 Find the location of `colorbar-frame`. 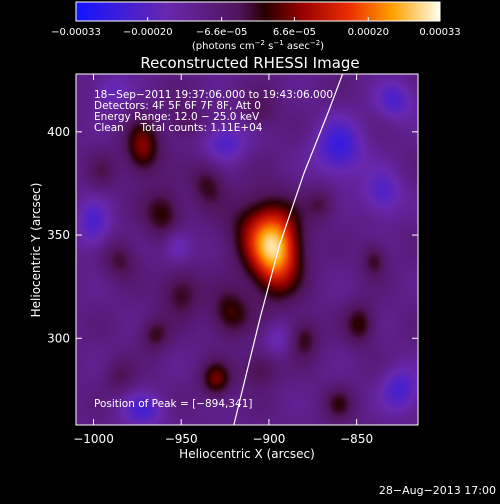

colorbar-frame is located at coordinates (258, 11).